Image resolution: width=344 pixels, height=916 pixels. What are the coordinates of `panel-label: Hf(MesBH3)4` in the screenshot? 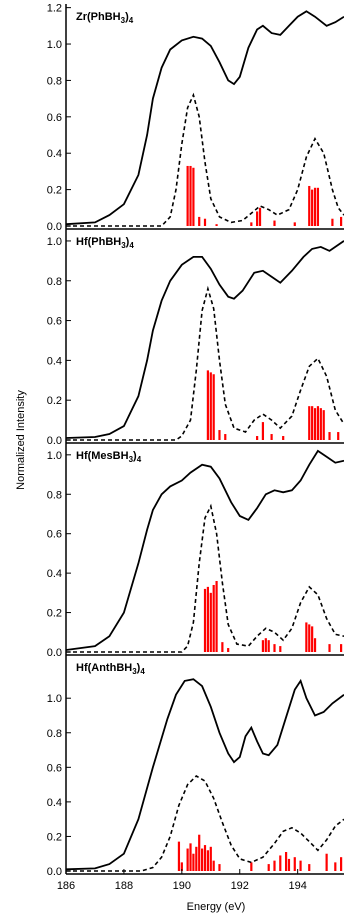 It's located at (109, 457).